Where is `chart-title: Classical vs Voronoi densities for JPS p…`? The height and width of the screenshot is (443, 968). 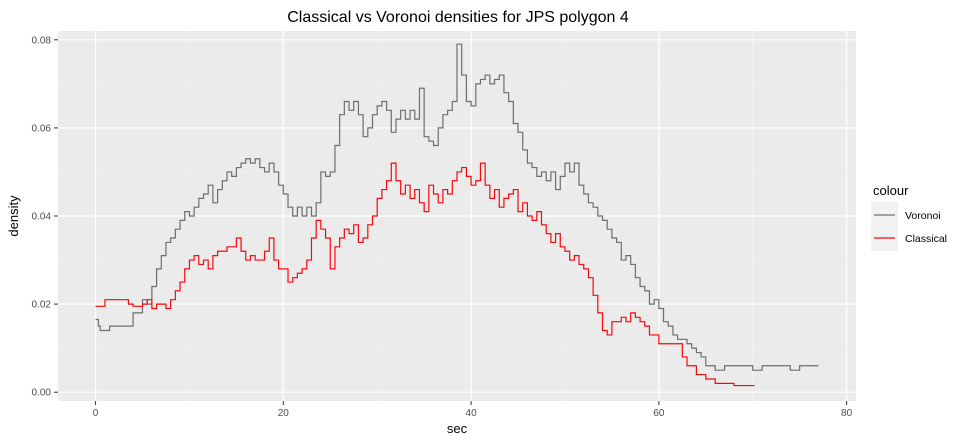 chart-title: Classical vs Voronoi densities for JPS p… is located at coordinates (458, 17).